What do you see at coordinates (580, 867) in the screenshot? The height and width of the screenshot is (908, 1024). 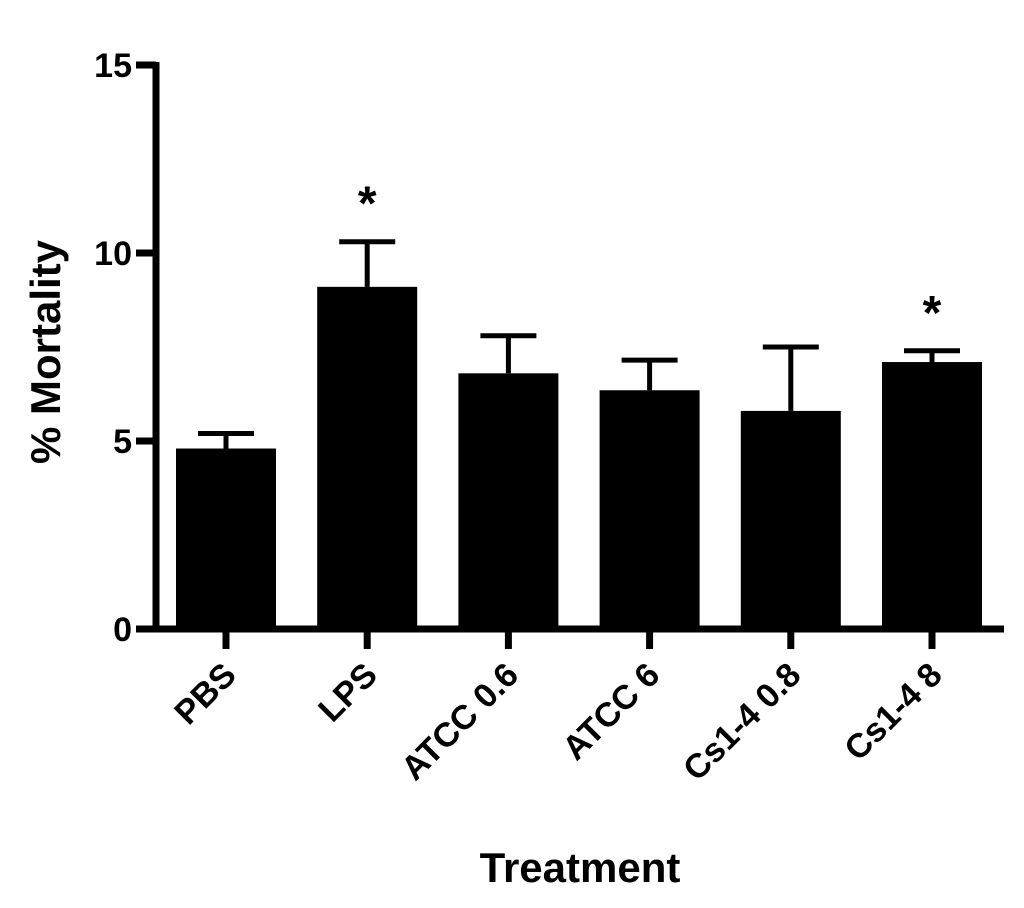 I see `x-axis-title: Treatment` at bounding box center [580, 867].